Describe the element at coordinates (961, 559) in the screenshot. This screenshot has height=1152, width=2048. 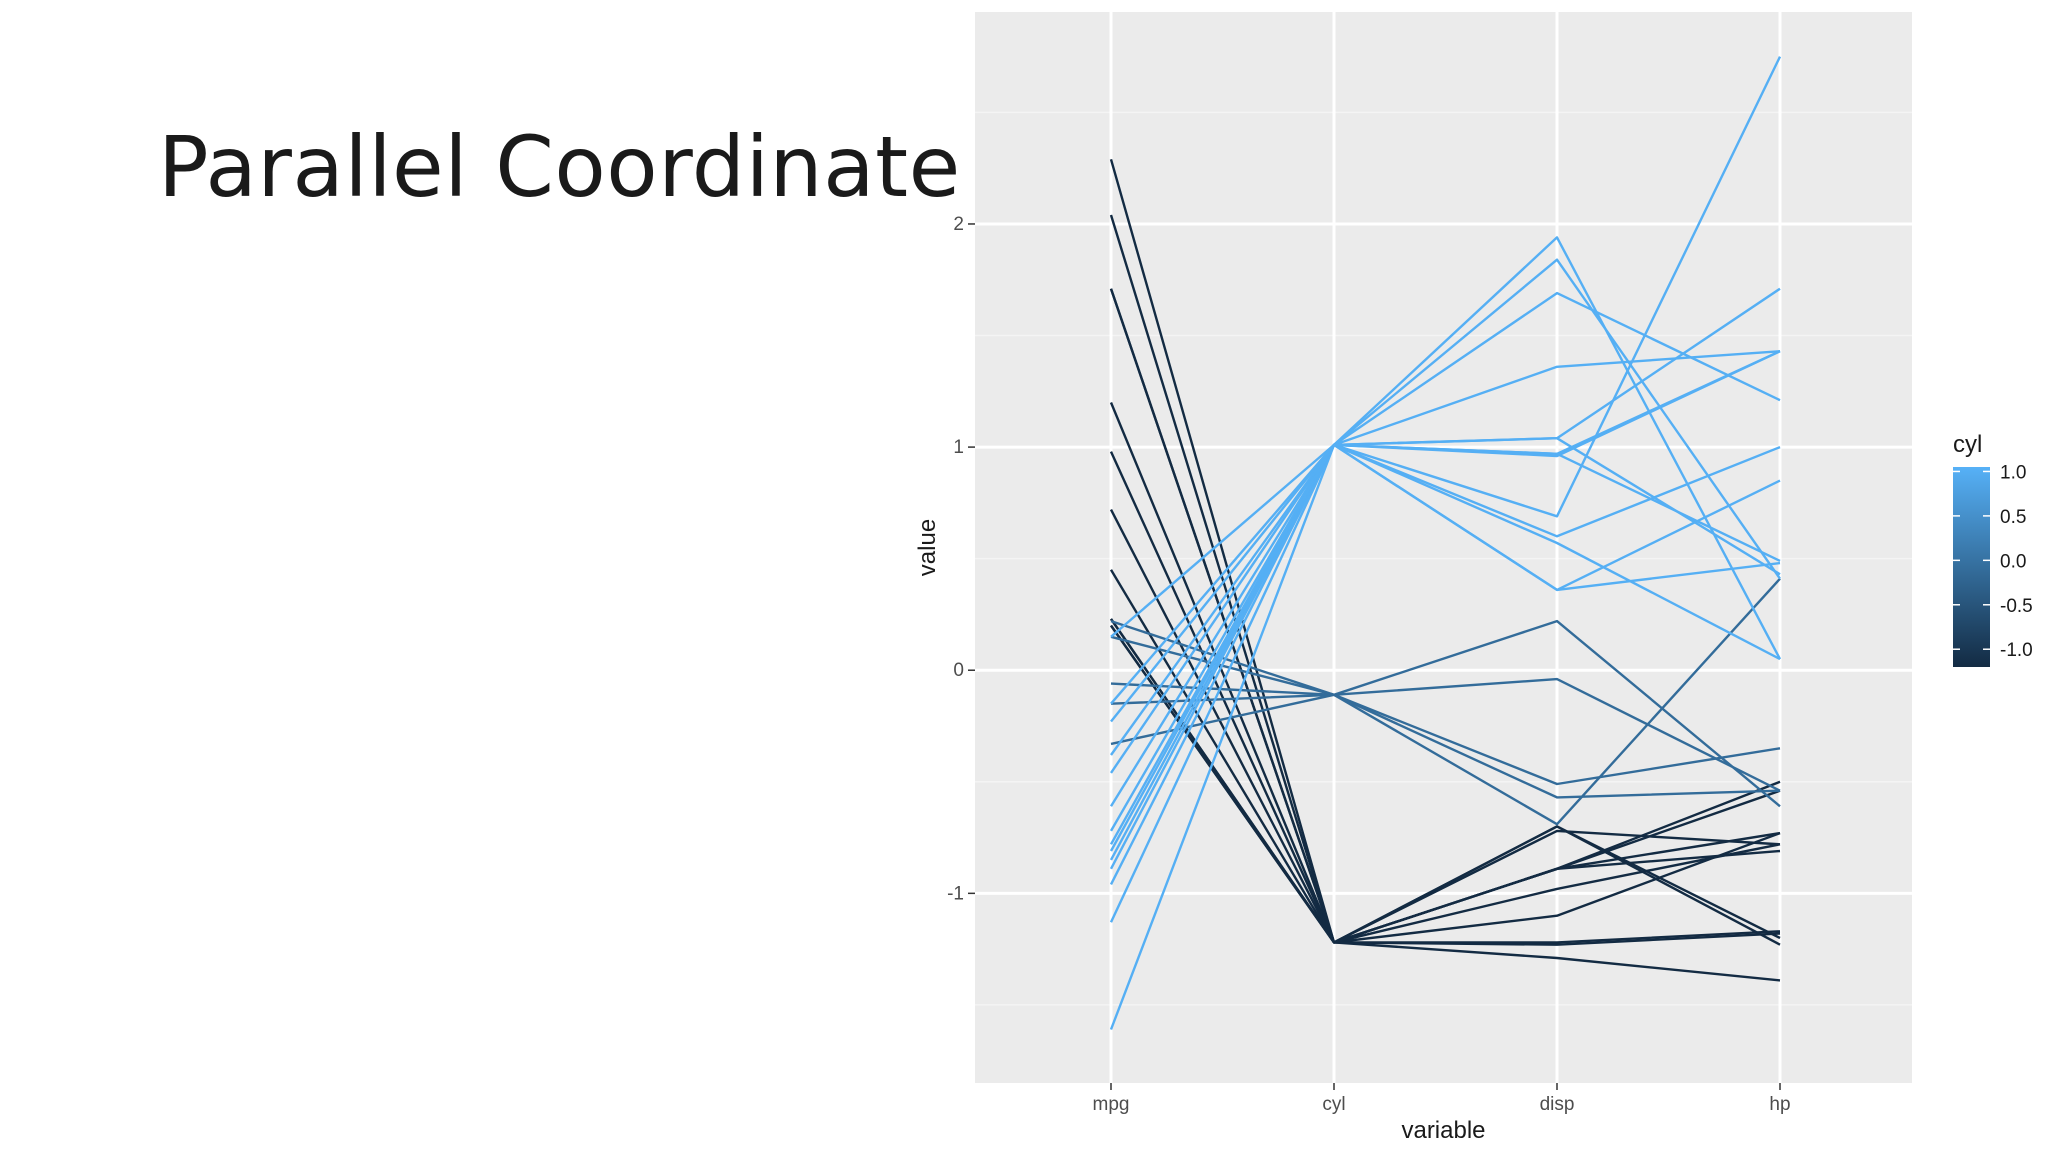
I see `y-axis: -1 0 1 2` at that location.